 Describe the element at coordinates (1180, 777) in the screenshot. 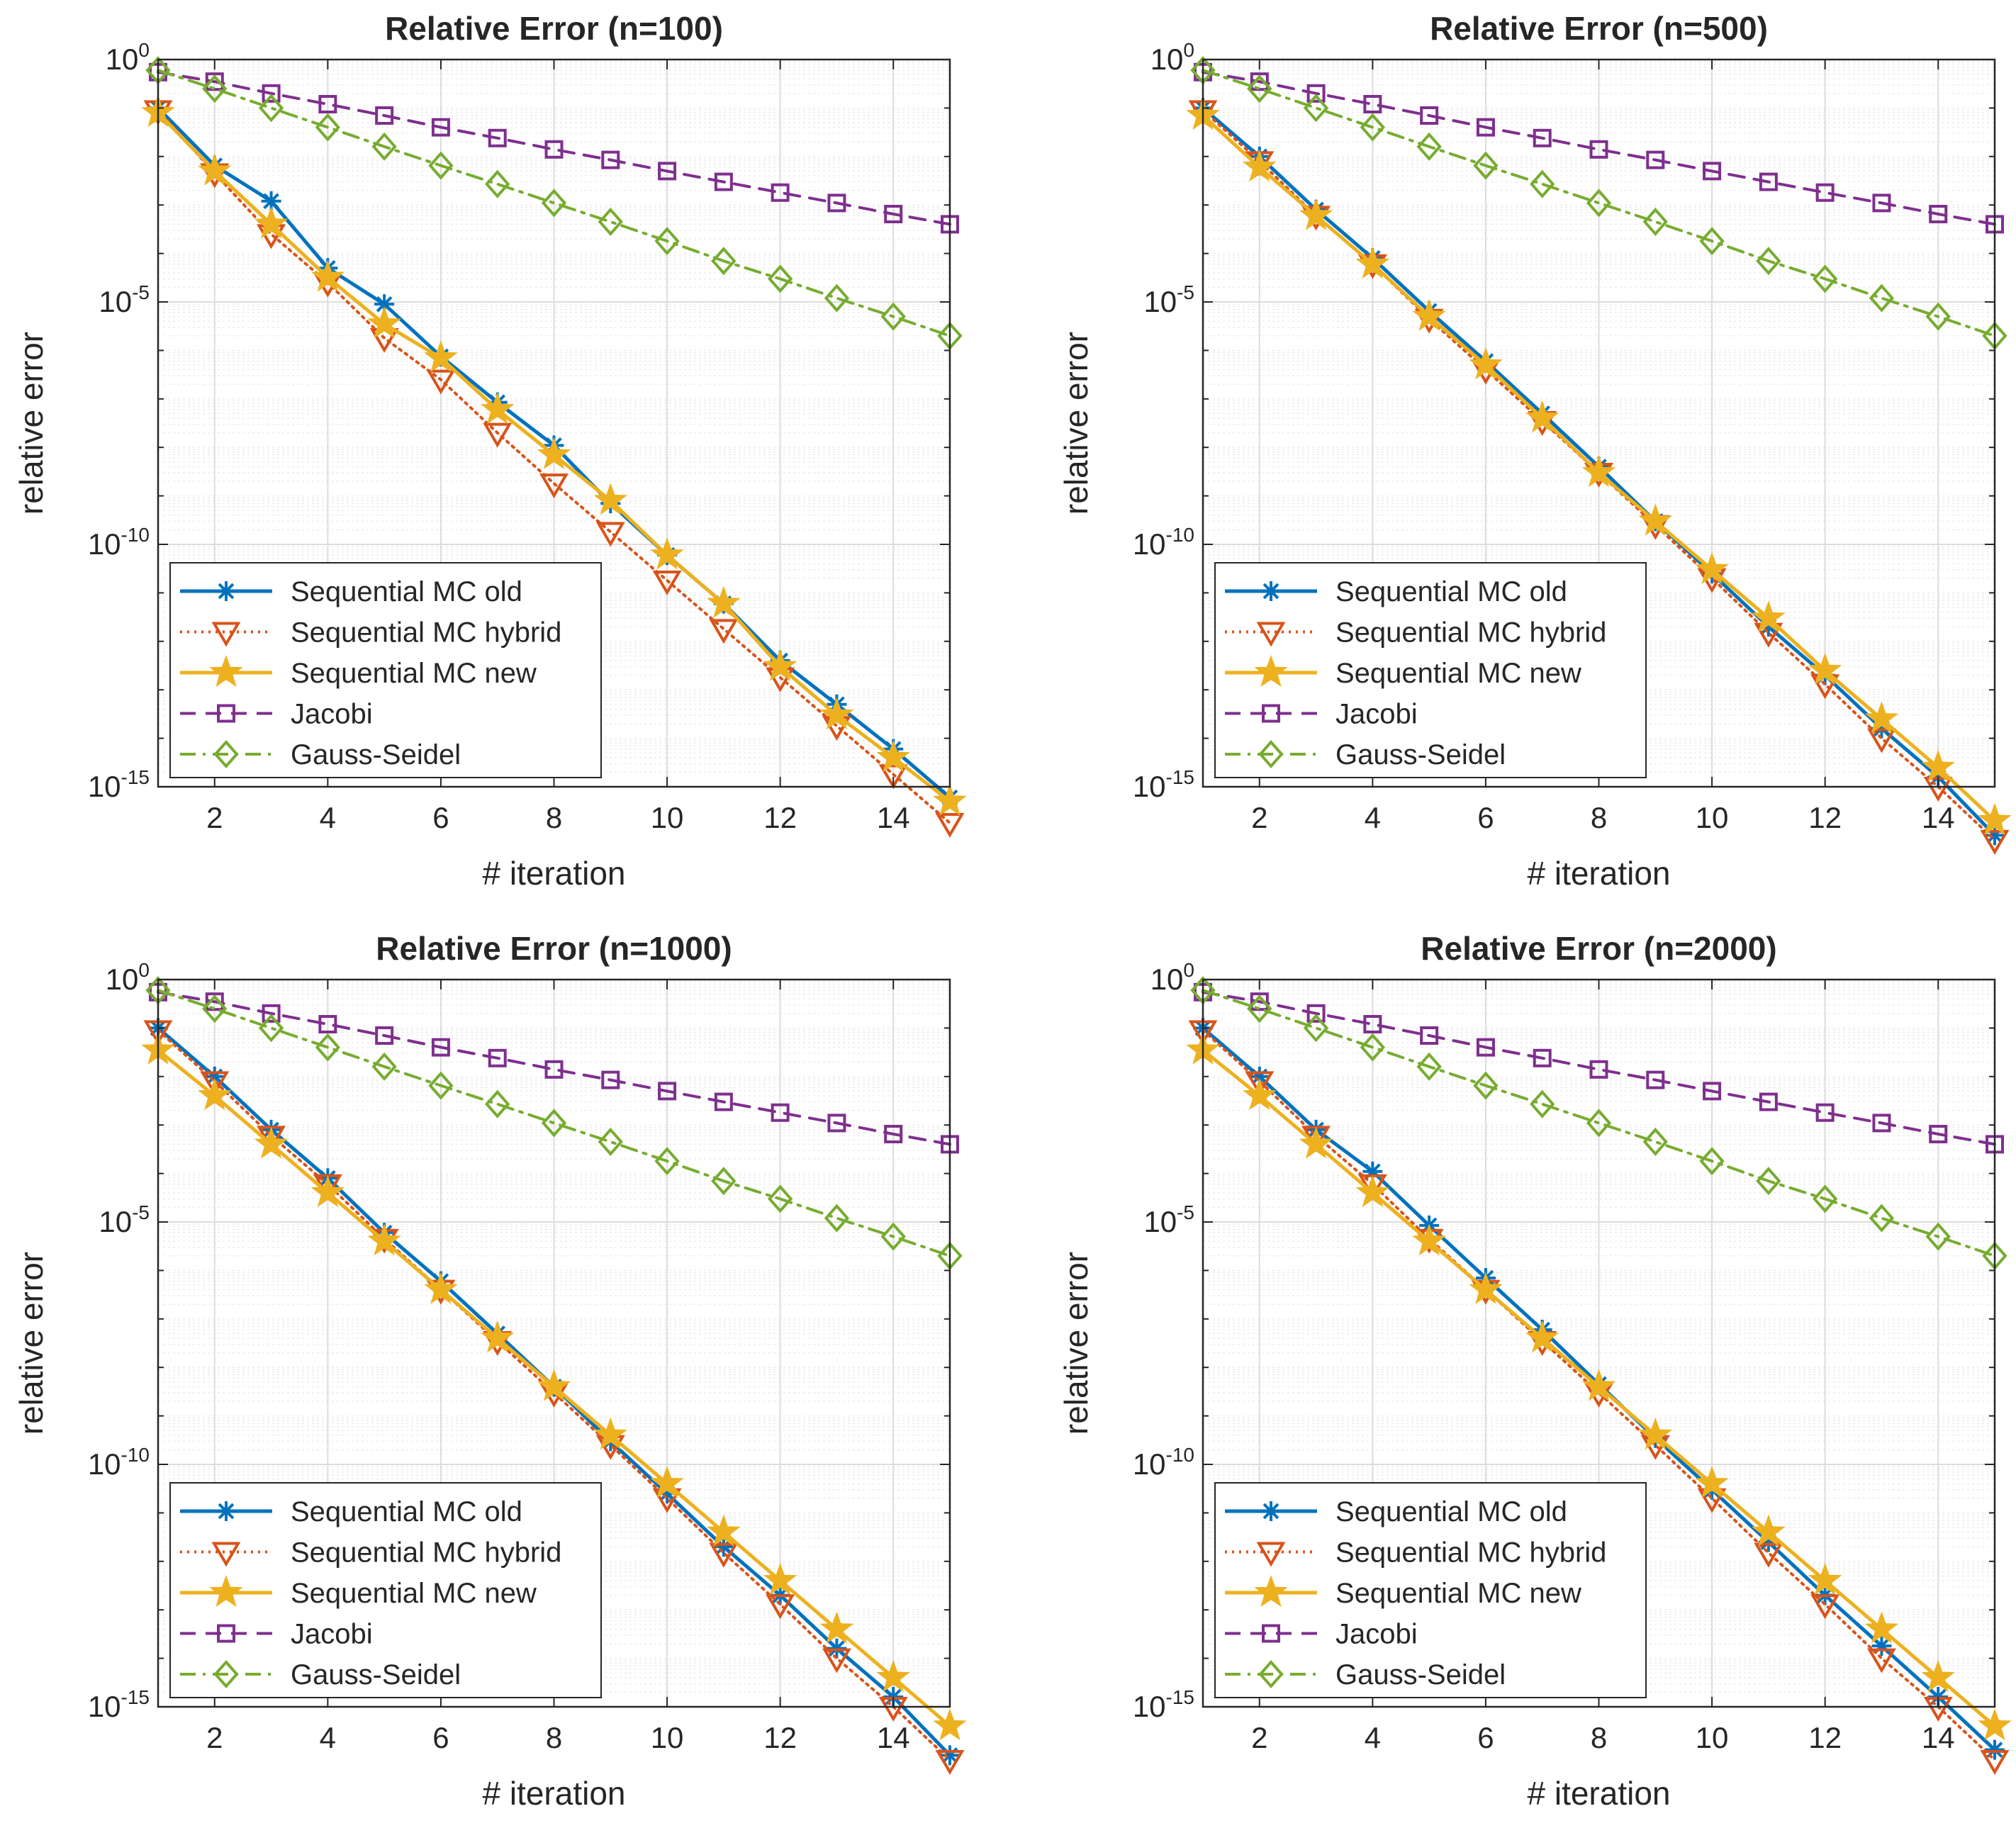

I see `y-tick-exponent: -15` at that location.